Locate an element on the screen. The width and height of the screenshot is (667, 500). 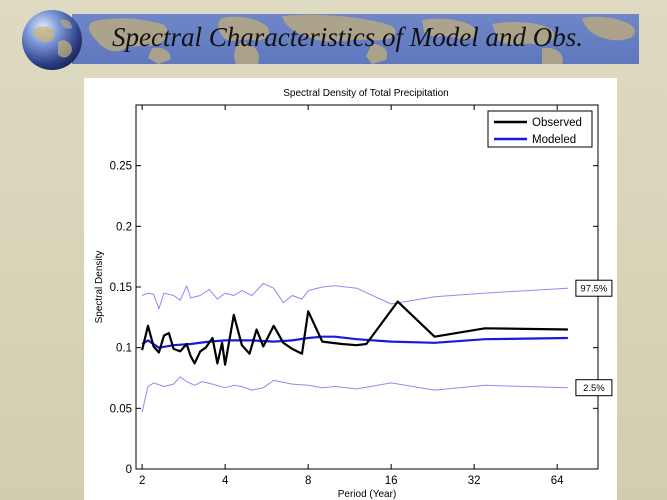
series-line-observed is located at coordinates (354, 333).